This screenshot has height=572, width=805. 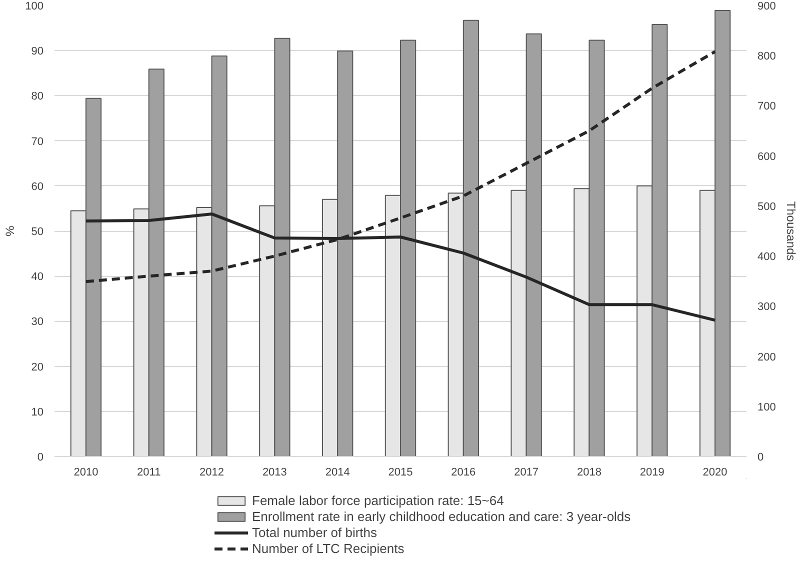 What do you see at coordinates (37, 232) in the screenshot?
I see `y-tick-label: 50` at bounding box center [37, 232].